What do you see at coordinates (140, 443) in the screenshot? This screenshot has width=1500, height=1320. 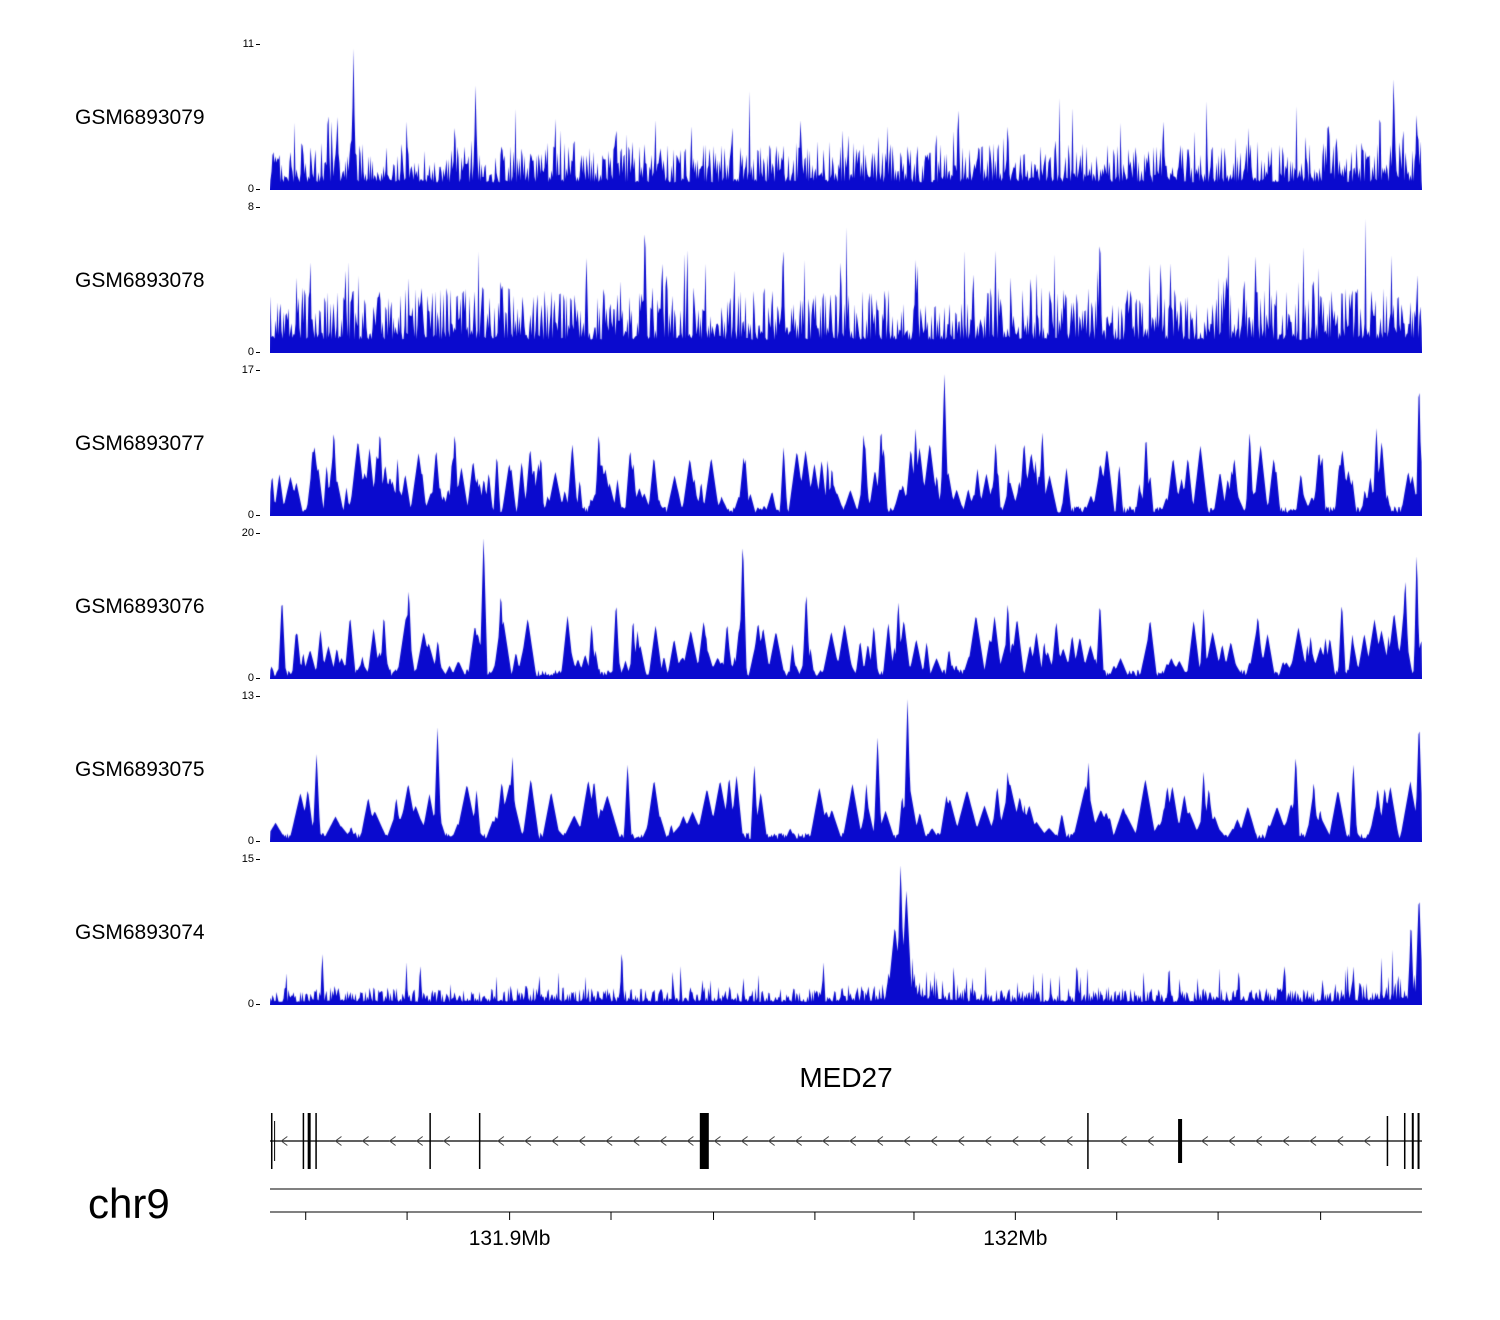 I see `track-label: GSM6893077` at bounding box center [140, 443].